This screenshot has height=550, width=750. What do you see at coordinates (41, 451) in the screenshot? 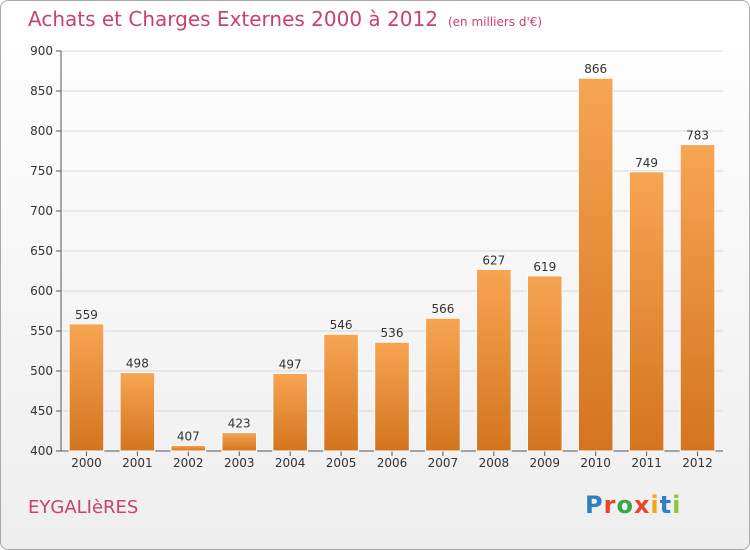
I see `y-tick-label: 400` at bounding box center [41, 451].